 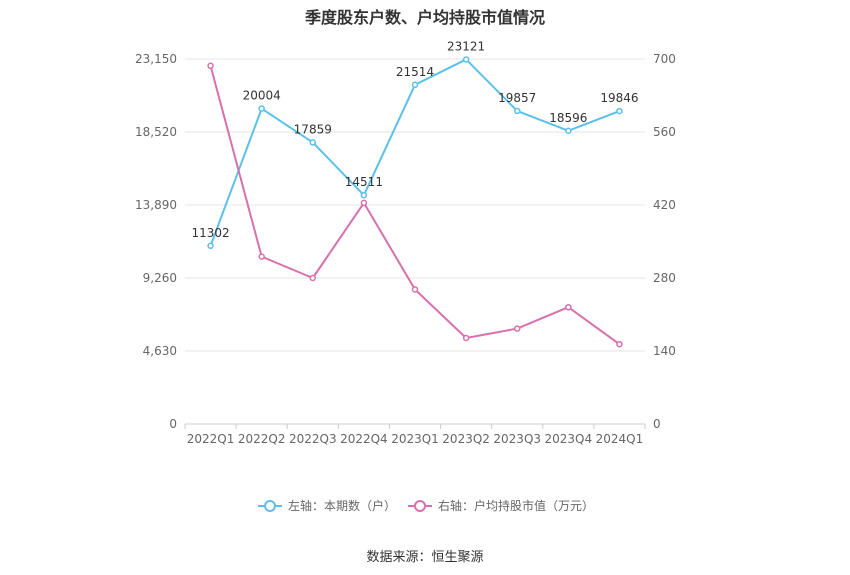 What do you see at coordinates (664, 205) in the screenshot?
I see `right-tick-label: 420` at bounding box center [664, 205].